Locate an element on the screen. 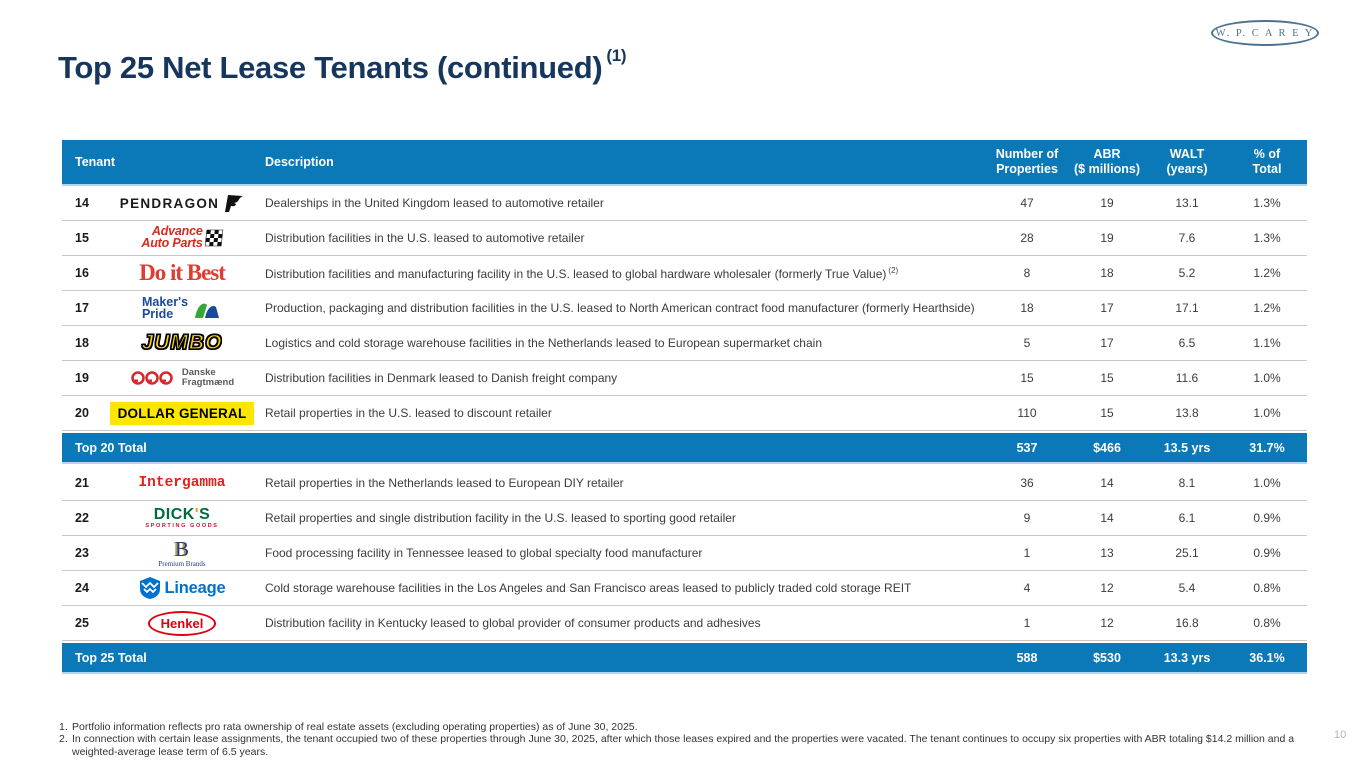 The image size is (1365, 768). do-it-best-logo: Do it Best is located at coordinates (182, 272).